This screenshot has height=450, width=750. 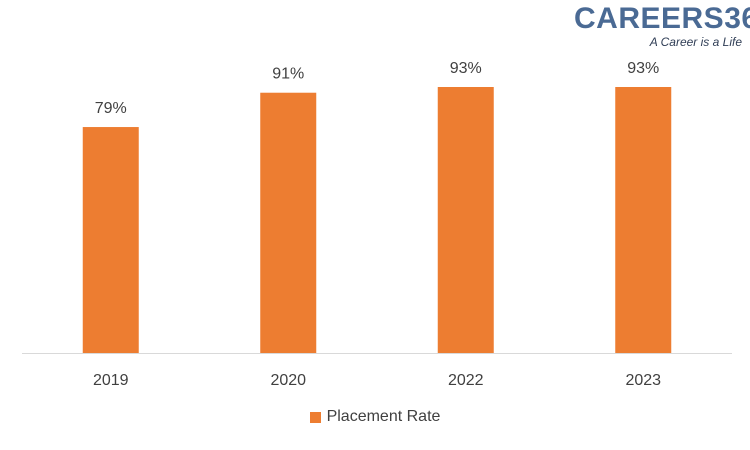 What do you see at coordinates (466, 68) in the screenshot?
I see `data-label-2022: 93%` at bounding box center [466, 68].